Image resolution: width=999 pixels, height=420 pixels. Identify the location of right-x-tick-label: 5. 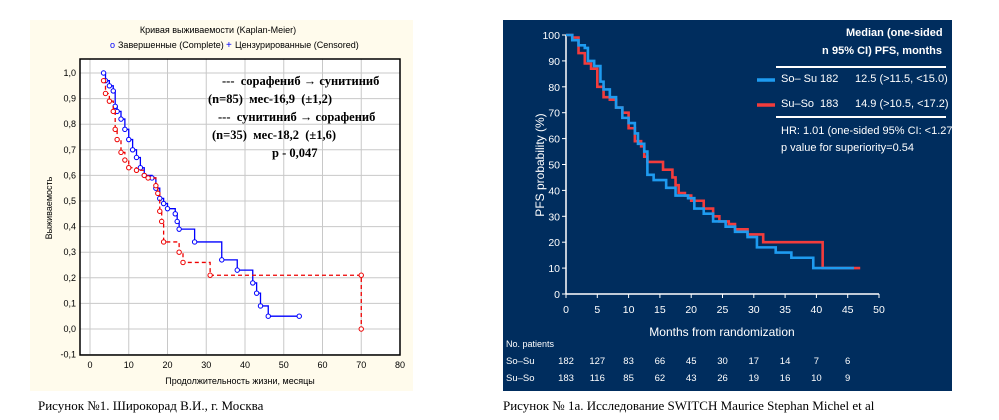
(597, 310).